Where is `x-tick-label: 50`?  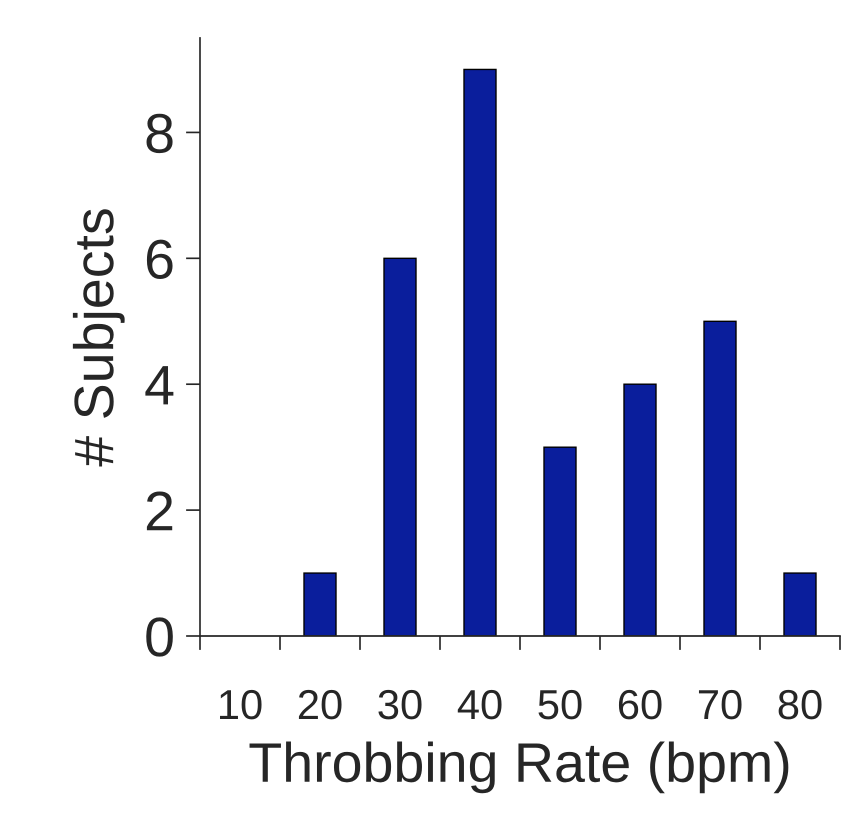 x-tick-label: 50 is located at coordinates (560, 705).